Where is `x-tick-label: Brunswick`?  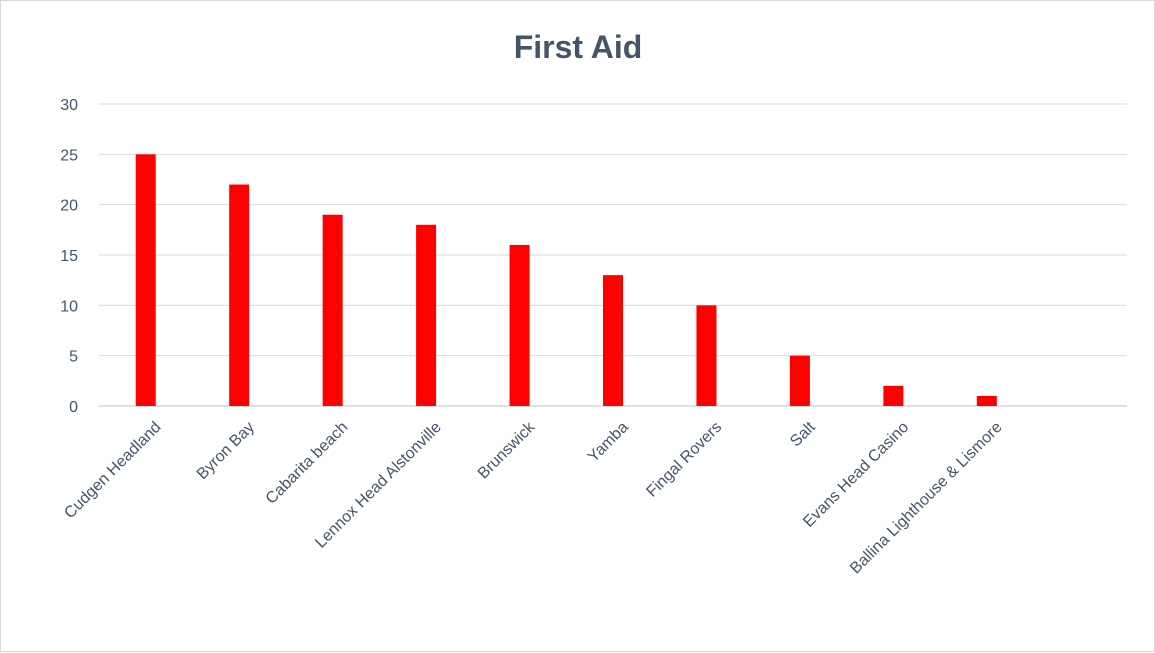
x-tick-label: Brunswick is located at coordinates (507, 450).